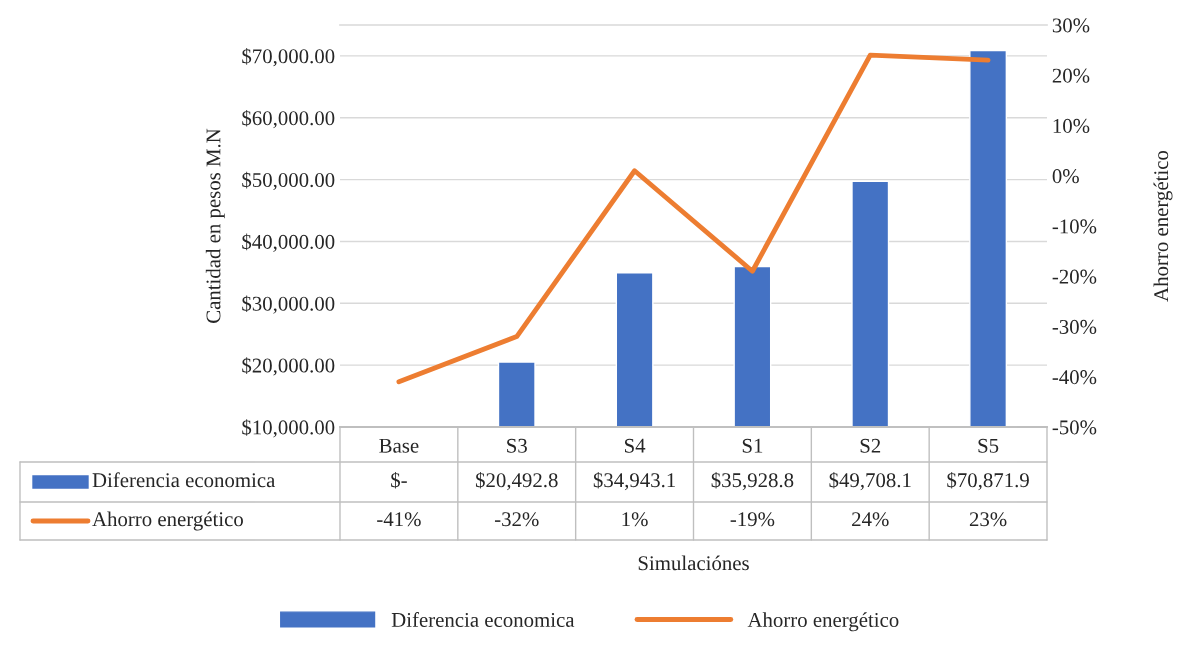  I want to click on x-axis-title: Simulaciónes, so click(693, 563).